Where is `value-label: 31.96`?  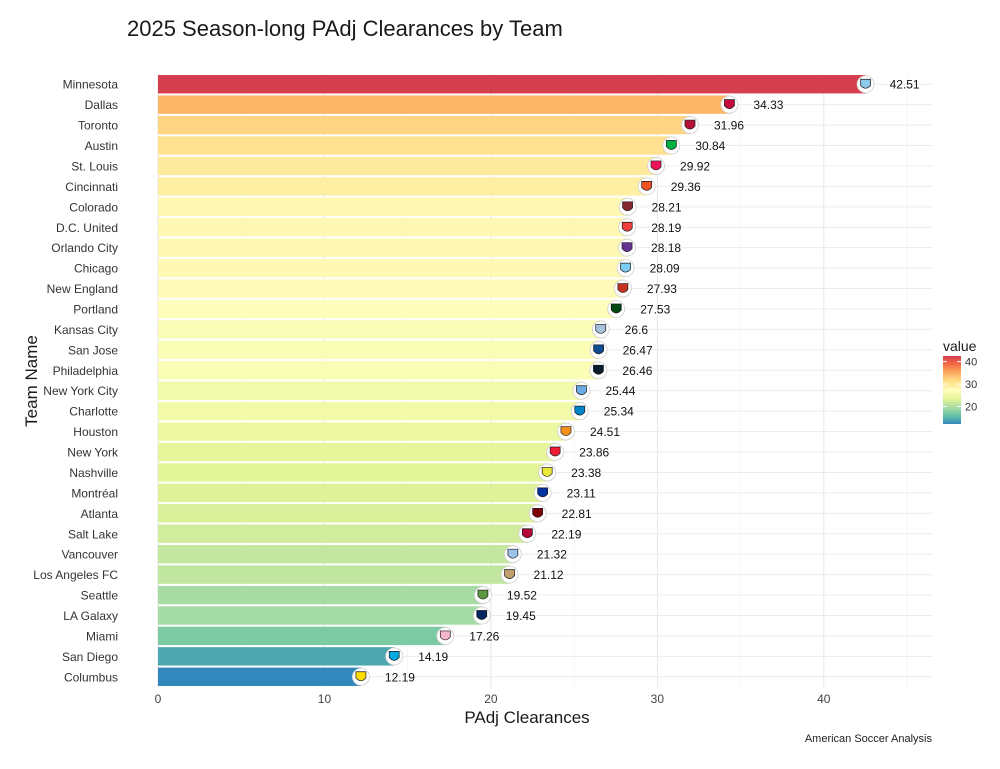
value-label: 31.96 is located at coordinates (729, 126).